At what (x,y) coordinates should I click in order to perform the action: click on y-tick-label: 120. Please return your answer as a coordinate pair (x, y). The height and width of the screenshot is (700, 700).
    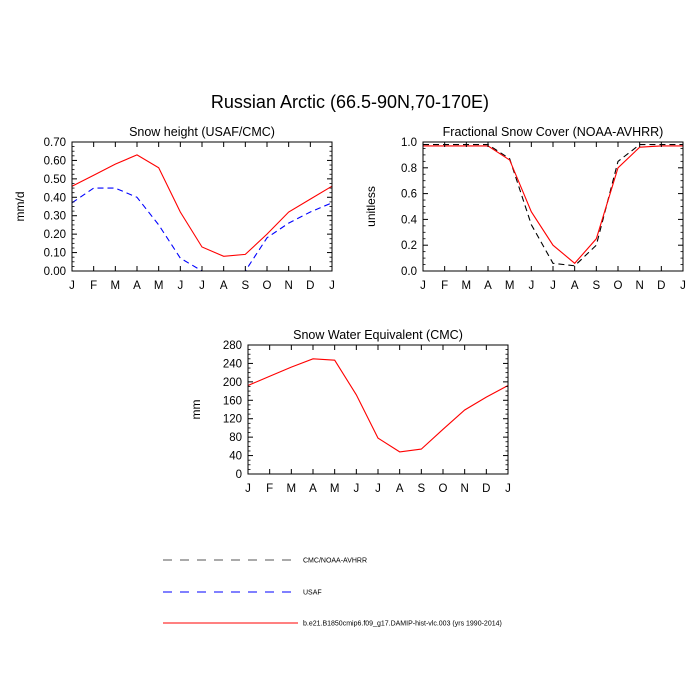
    Looking at the image, I should click on (232, 420).